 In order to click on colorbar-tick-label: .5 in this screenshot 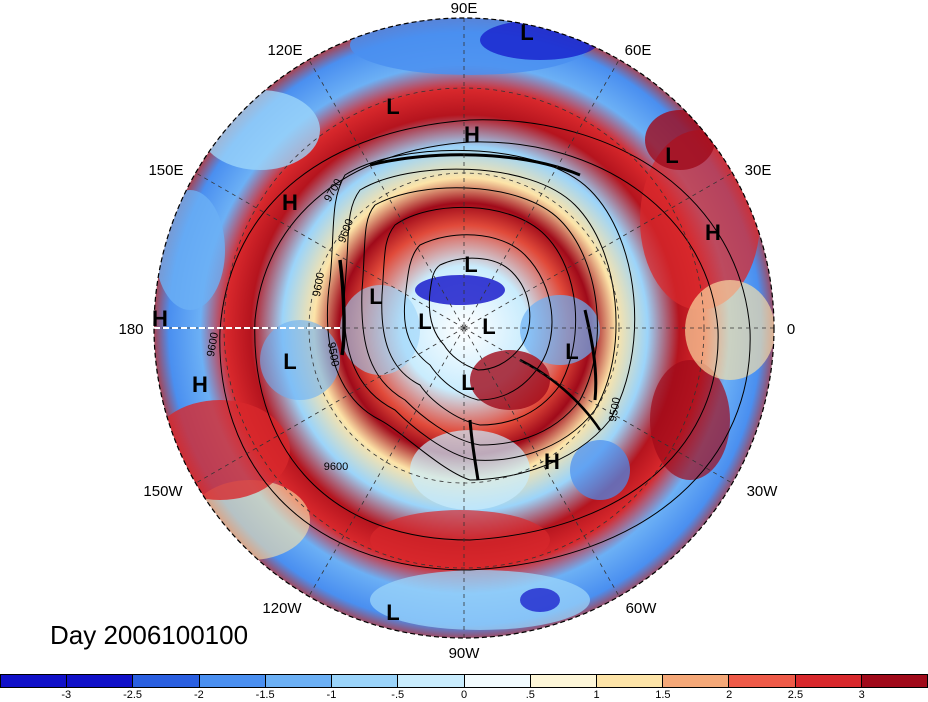, I will do `click(530, 695)`.